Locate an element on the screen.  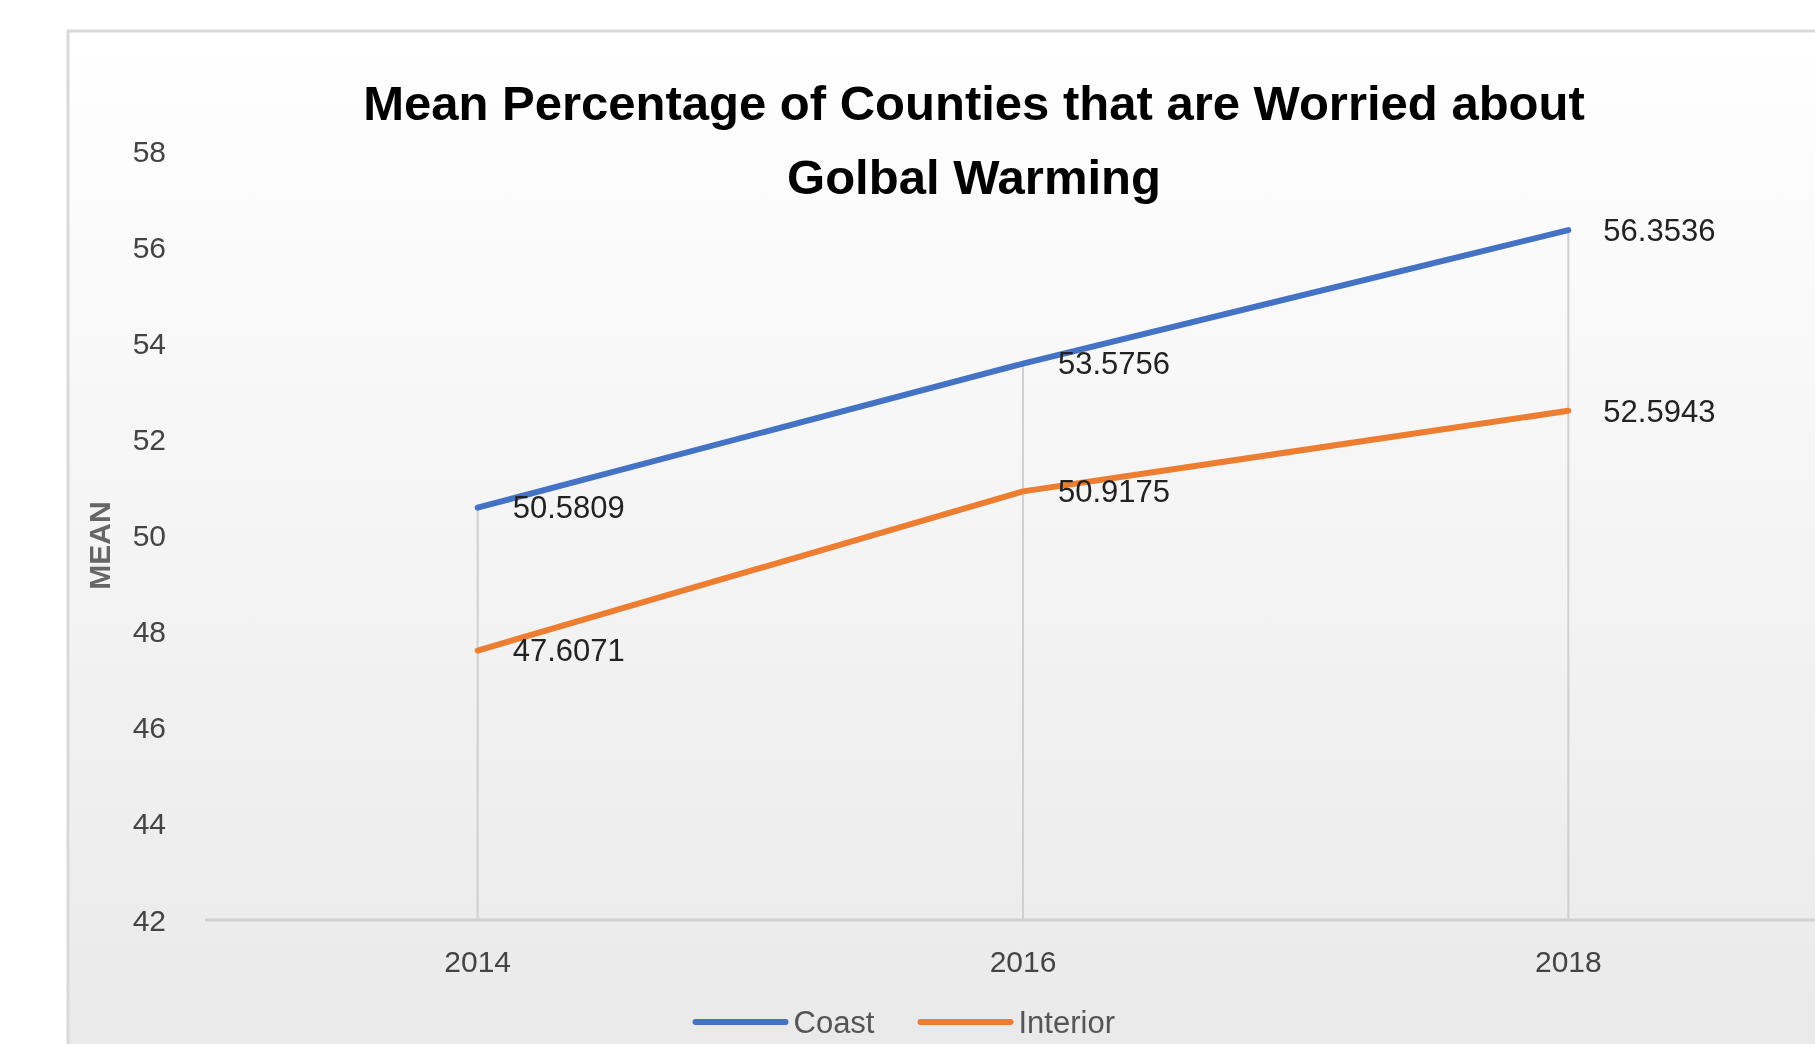
x-tick-label: 2014 is located at coordinates (478, 961).